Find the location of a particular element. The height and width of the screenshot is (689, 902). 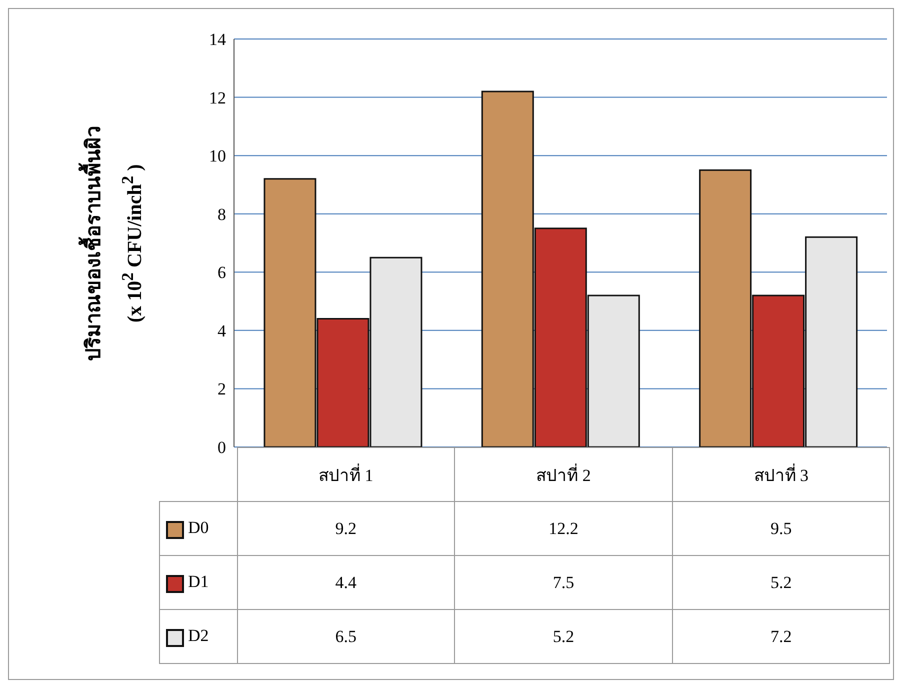

data-label: 9.2 is located at coordinates (346, 529).